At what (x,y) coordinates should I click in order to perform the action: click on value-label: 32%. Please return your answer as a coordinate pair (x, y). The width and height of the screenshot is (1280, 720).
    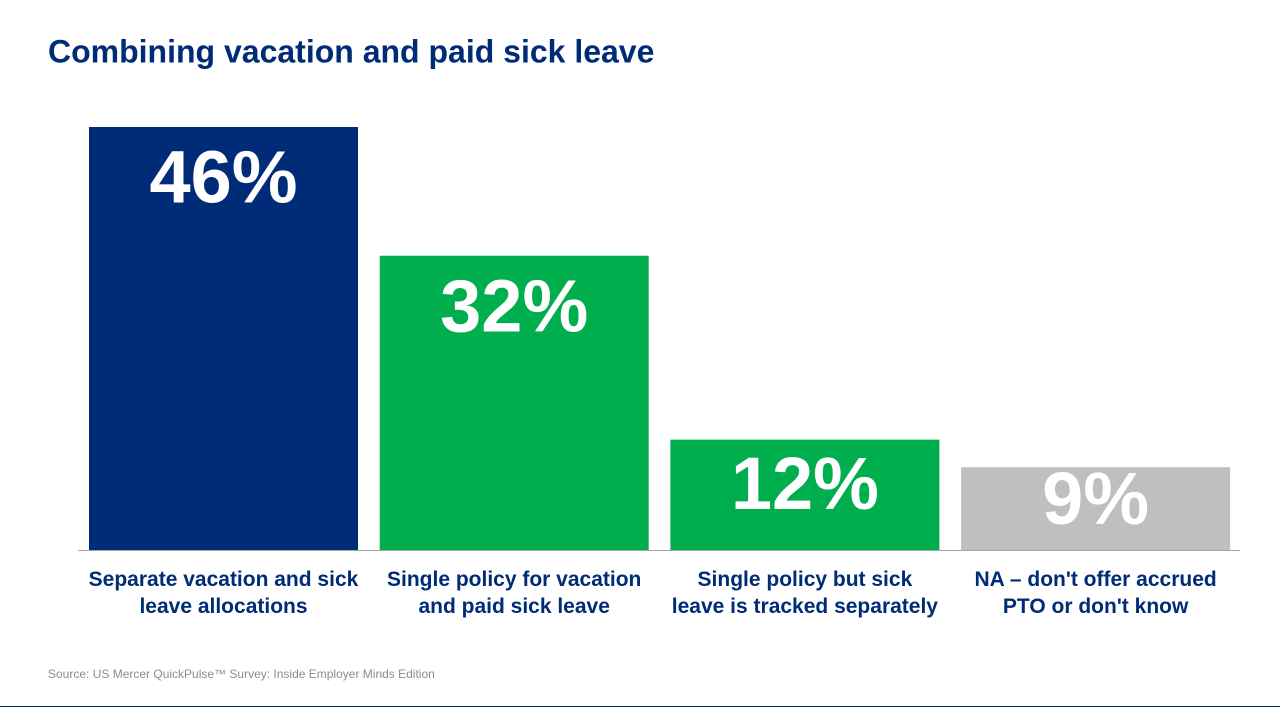
    Looking at the image, I should click on (514, 305).